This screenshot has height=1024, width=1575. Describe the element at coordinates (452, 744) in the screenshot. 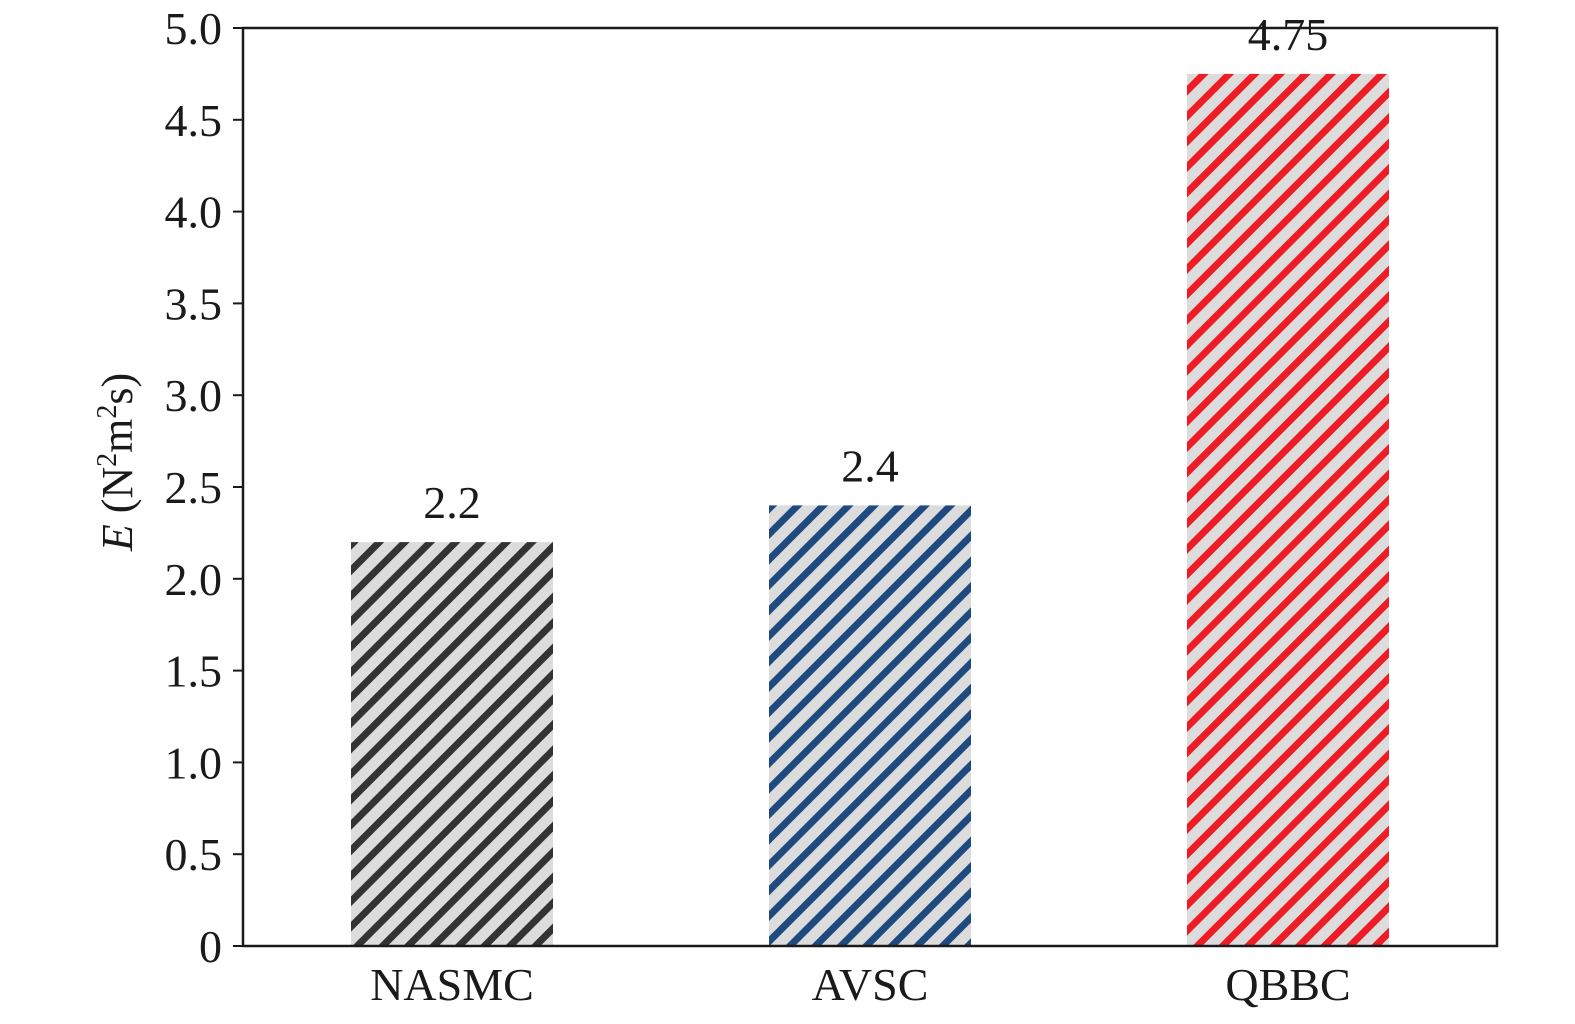

I see `bar-nasmc` at that location.